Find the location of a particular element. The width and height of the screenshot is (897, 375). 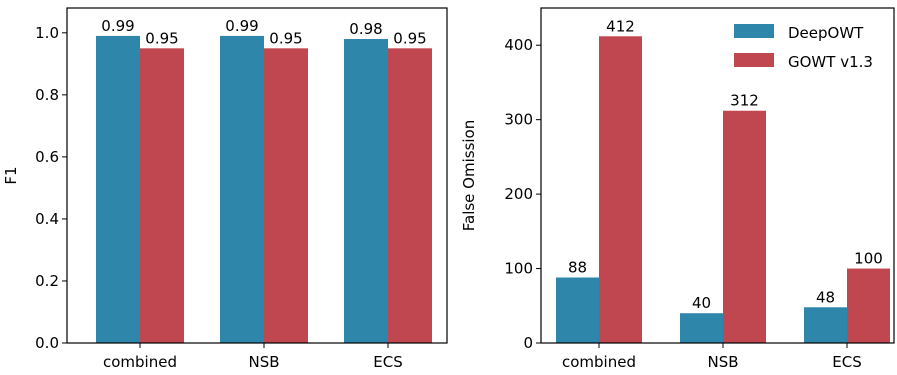

y-axis-title: F1 is located at coordinates (11, 175).